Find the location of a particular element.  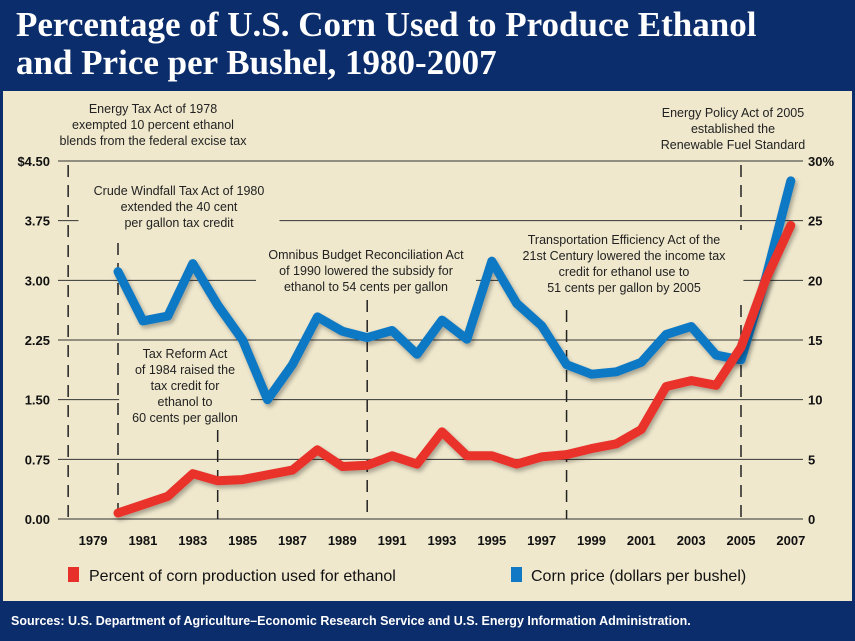

x-tick-label: 1989 is located at coordinates (342, 540).